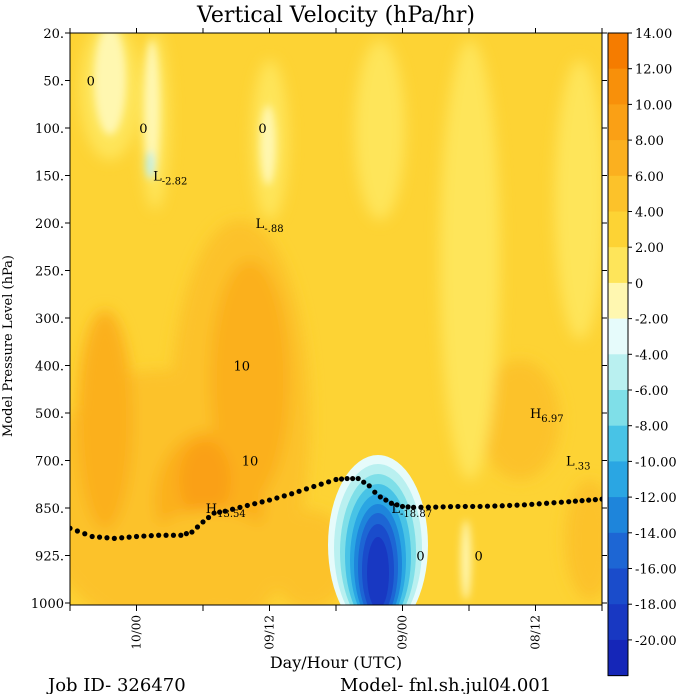 The image size is (692, 698). I want to click on colorbar-label: 2.00, so click(649, 248).